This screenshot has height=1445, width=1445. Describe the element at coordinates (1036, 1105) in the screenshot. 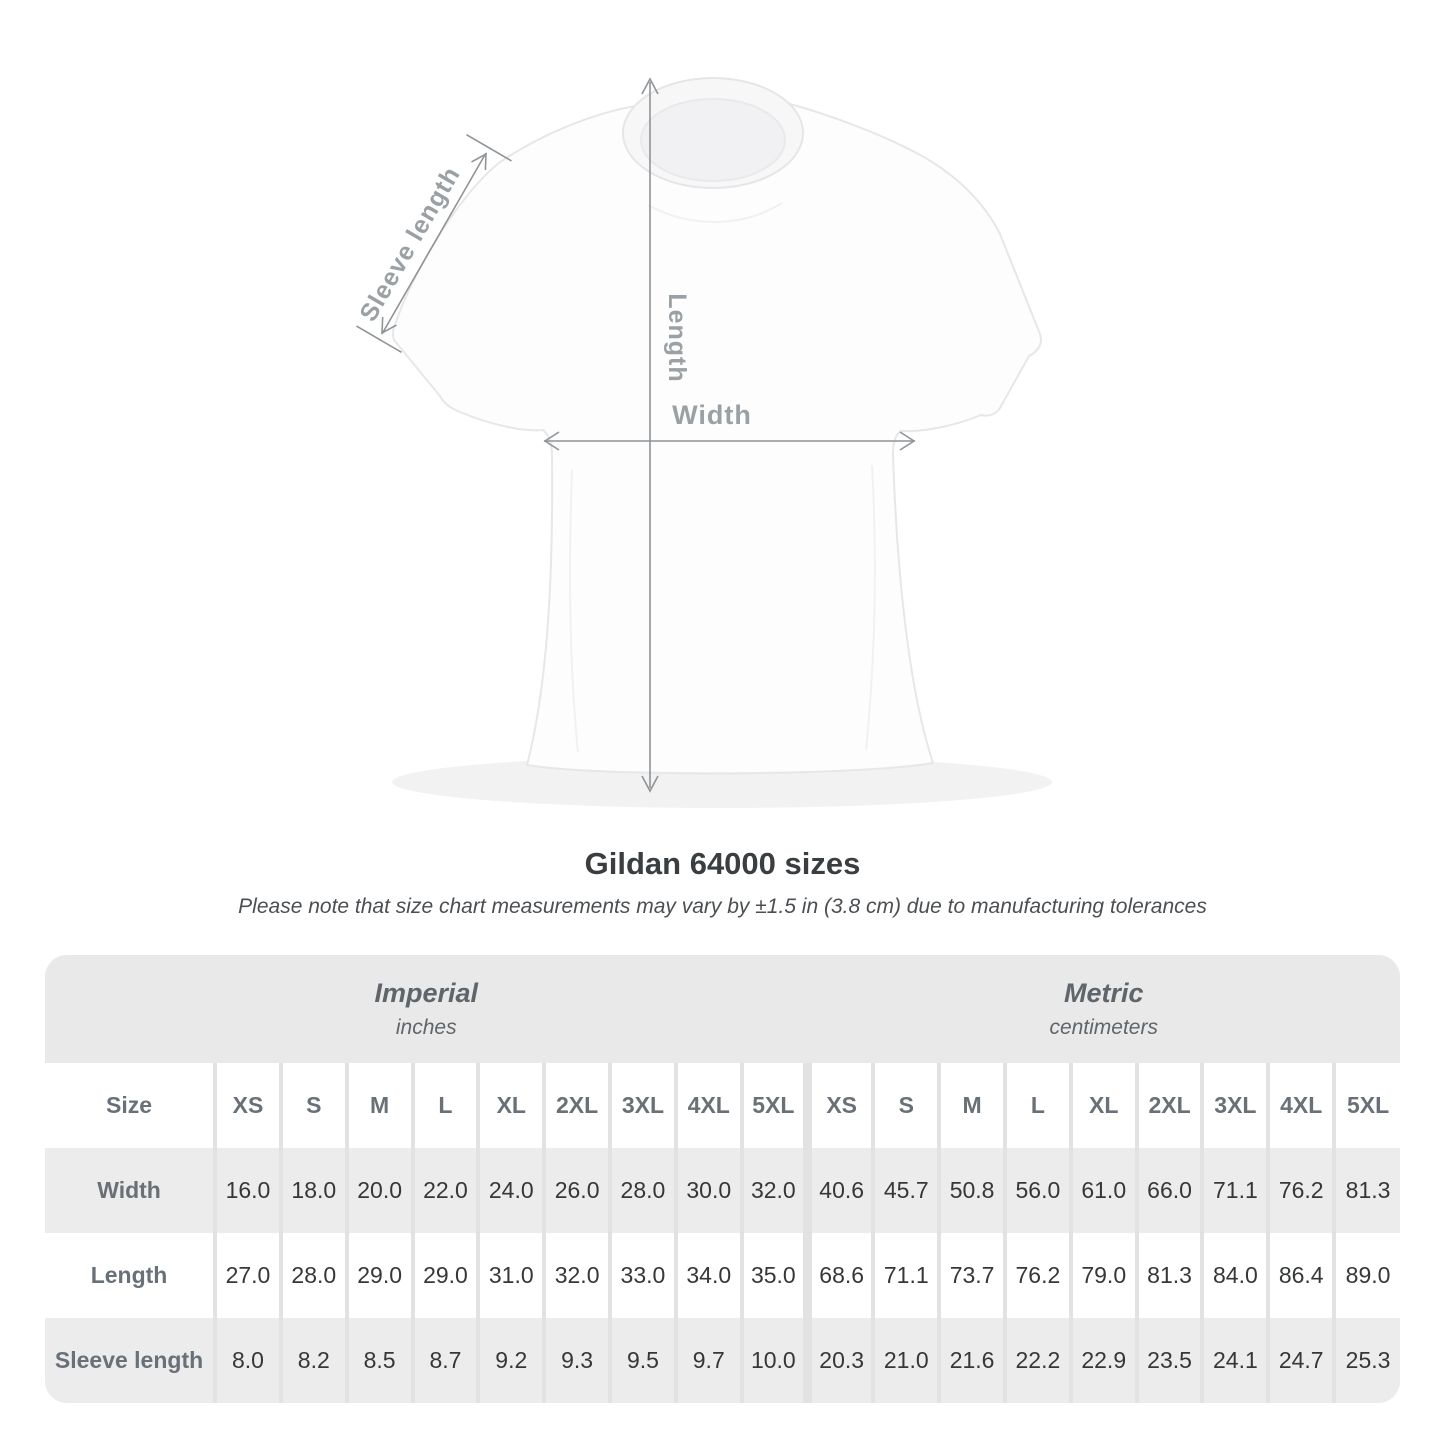

I see `size-header-metric-l: L` at that location.